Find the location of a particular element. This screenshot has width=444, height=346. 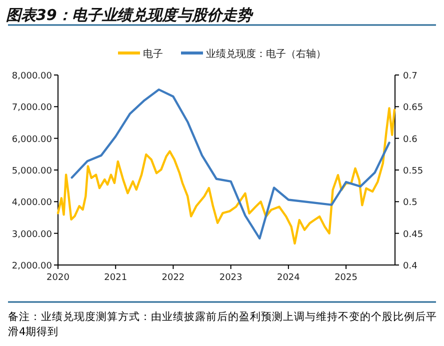

y2-tick-label: 0.5 is located at coordinates (410, 203).